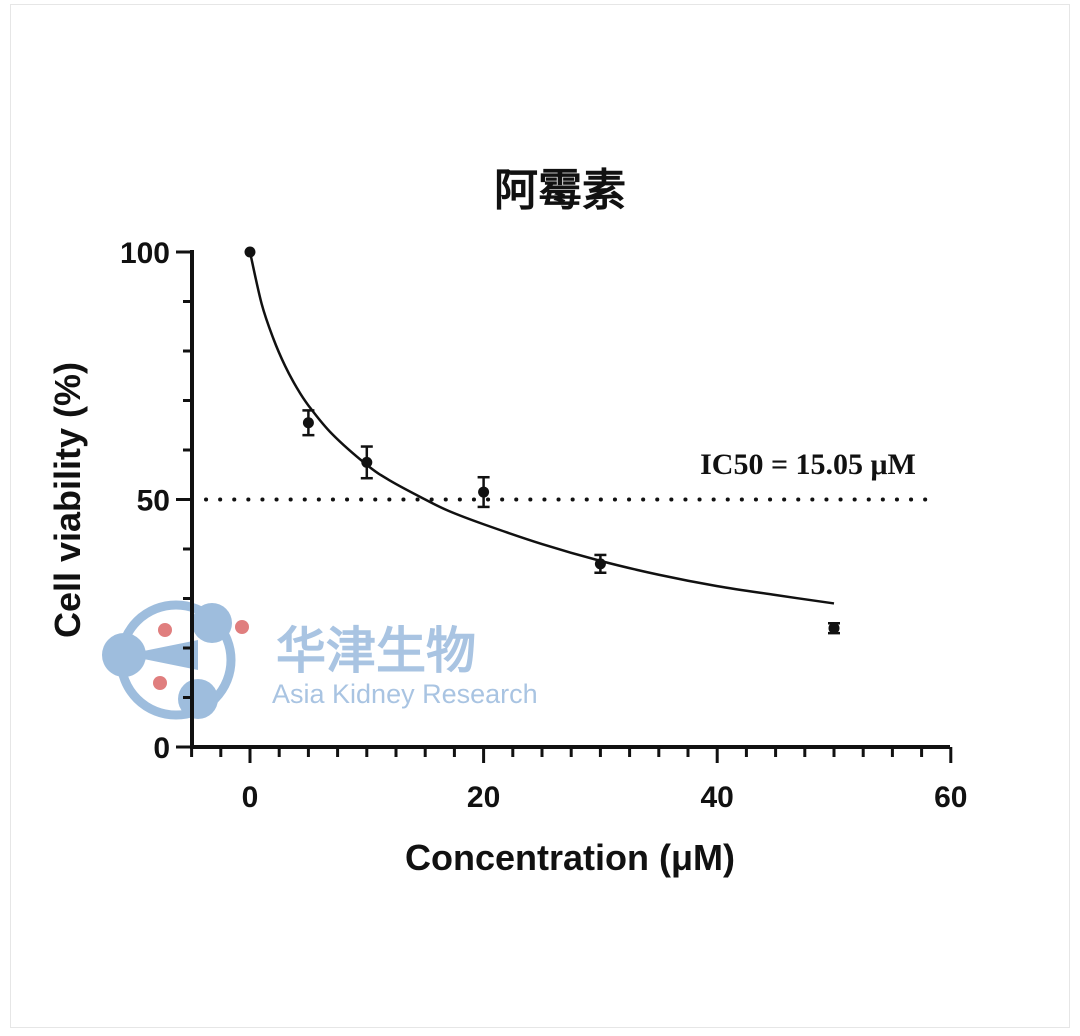  What do you see at coordinates (198, 699) in the screenshot?
I see `logo-node-bottom` at bounding box center [198, 699].